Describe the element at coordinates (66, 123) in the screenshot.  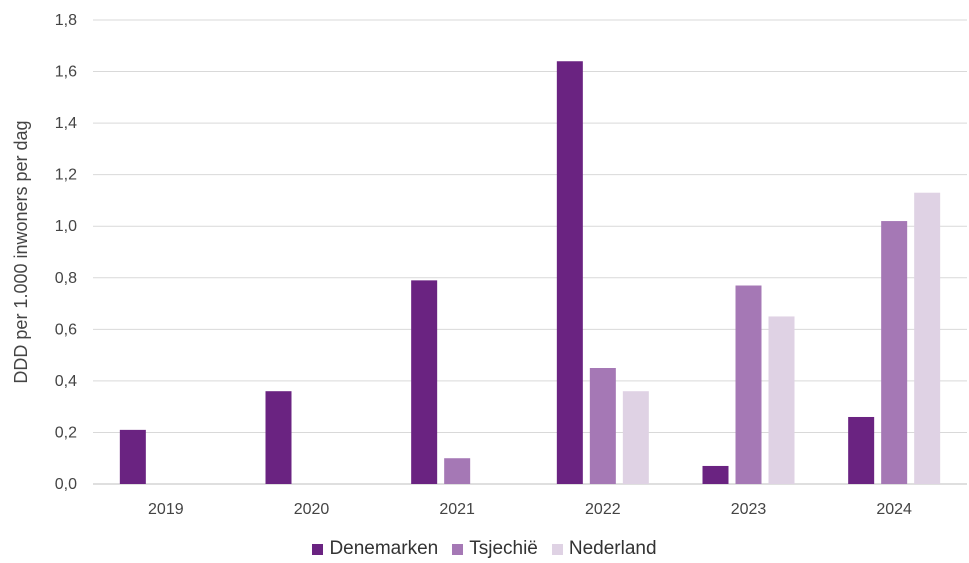
I see `y-tick-label: 1,4` at that location.